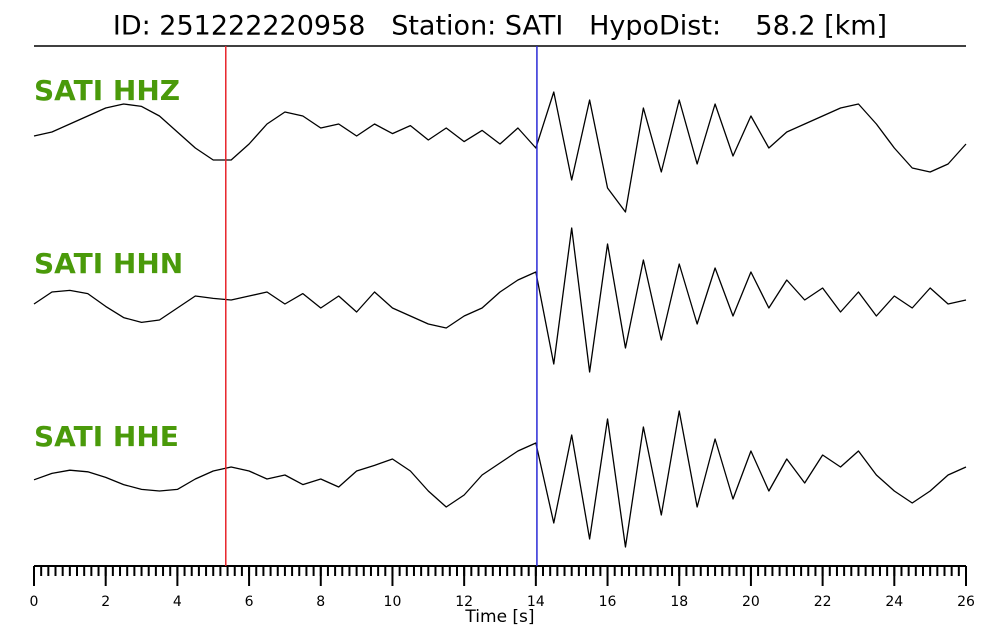  What do you see at coordinates (966, 602) in the screenshot?
I see `x-tick-label: 26` at bounding box center [966, 602].